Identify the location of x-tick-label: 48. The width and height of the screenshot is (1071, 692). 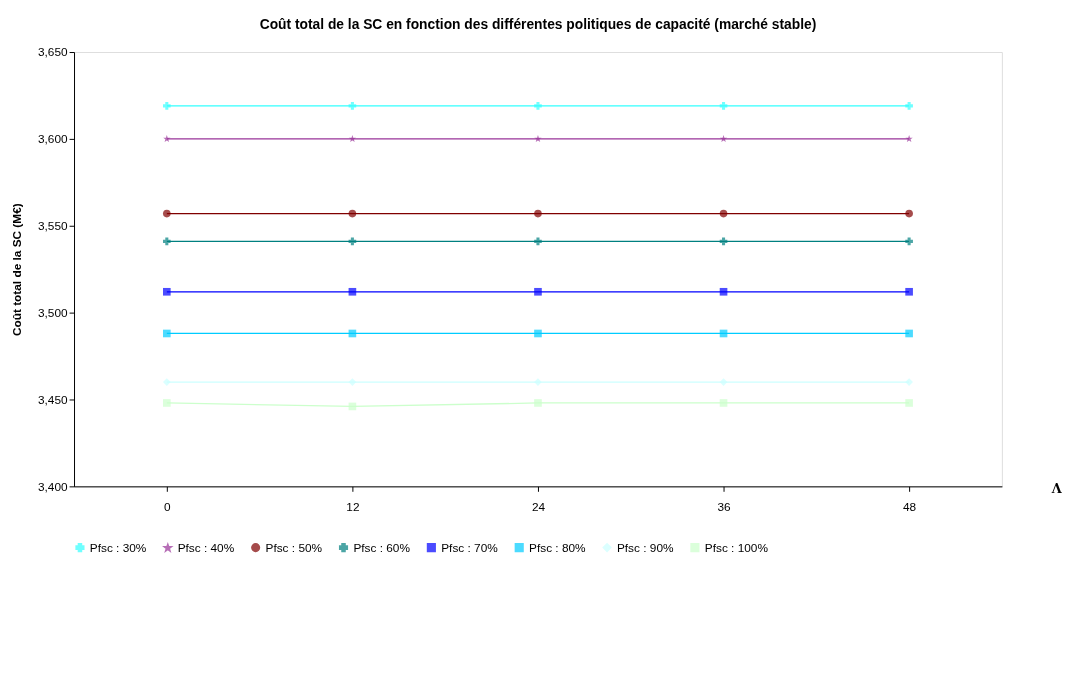
(910, 506).